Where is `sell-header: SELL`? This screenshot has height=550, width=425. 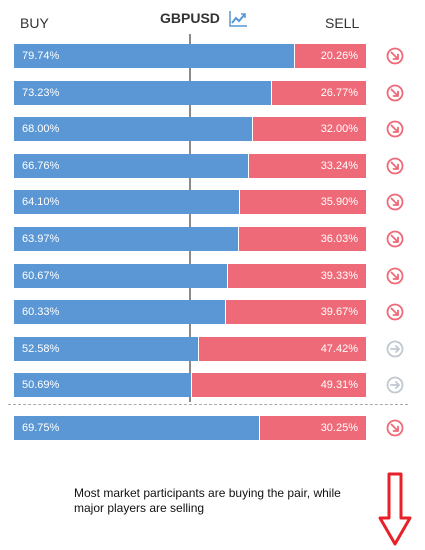 sell-header: SELL is located at coordinates (342, 23).